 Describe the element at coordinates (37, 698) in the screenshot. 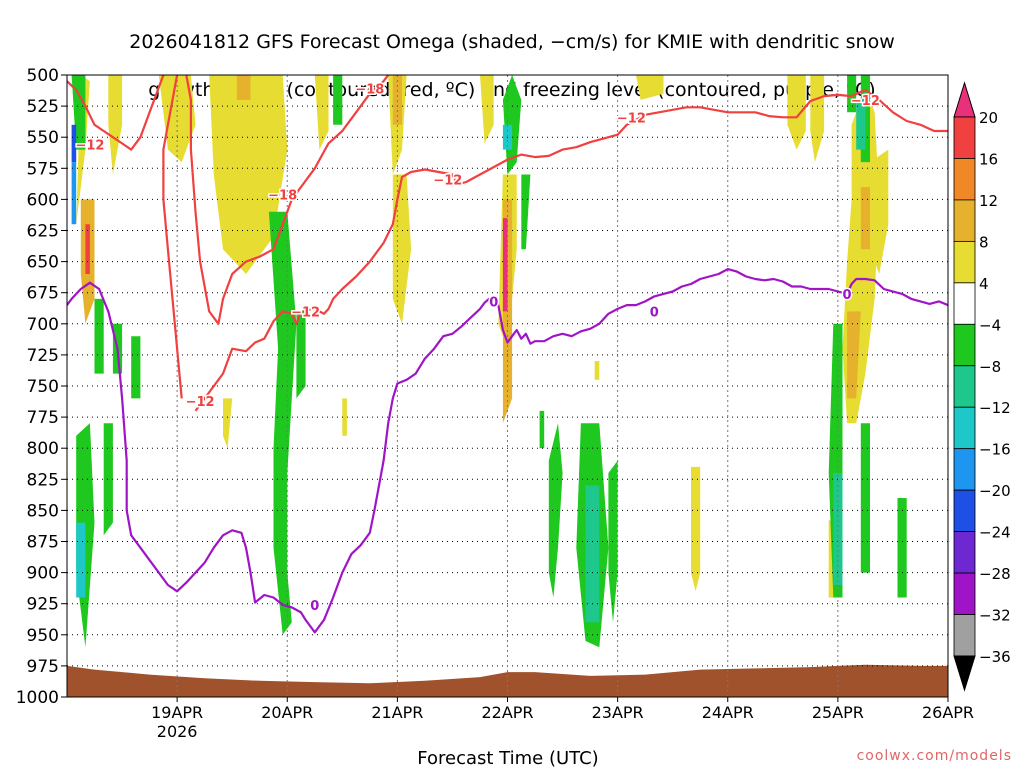

I see `y-tick-label-1000: 1000` at that location.